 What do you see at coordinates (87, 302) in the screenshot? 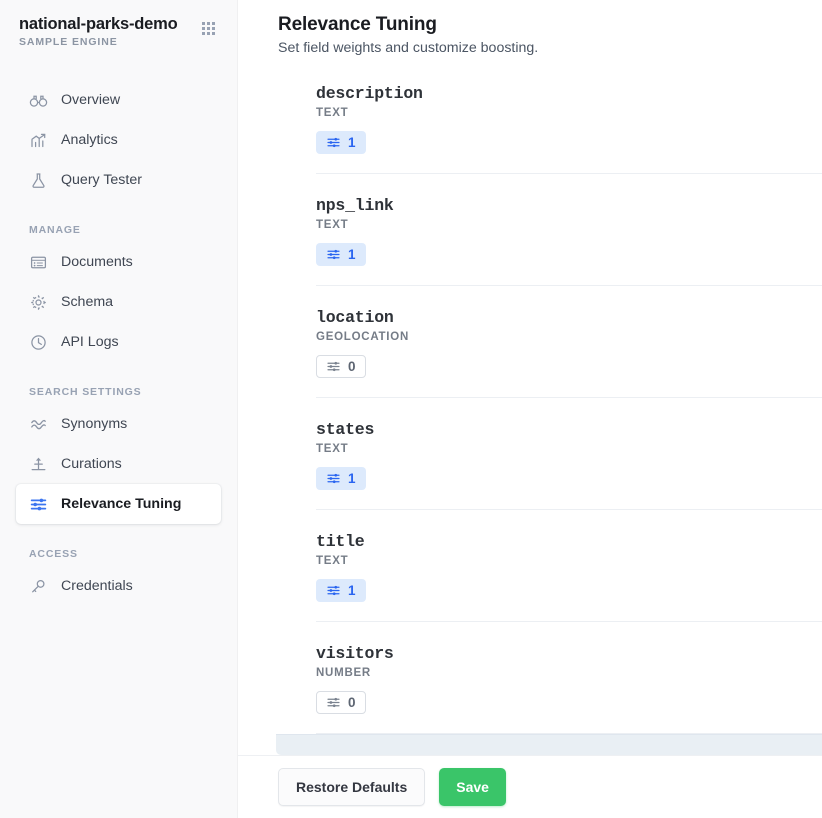
I see `sidebar-item-label: Schema` at bounding box center [87, 302].